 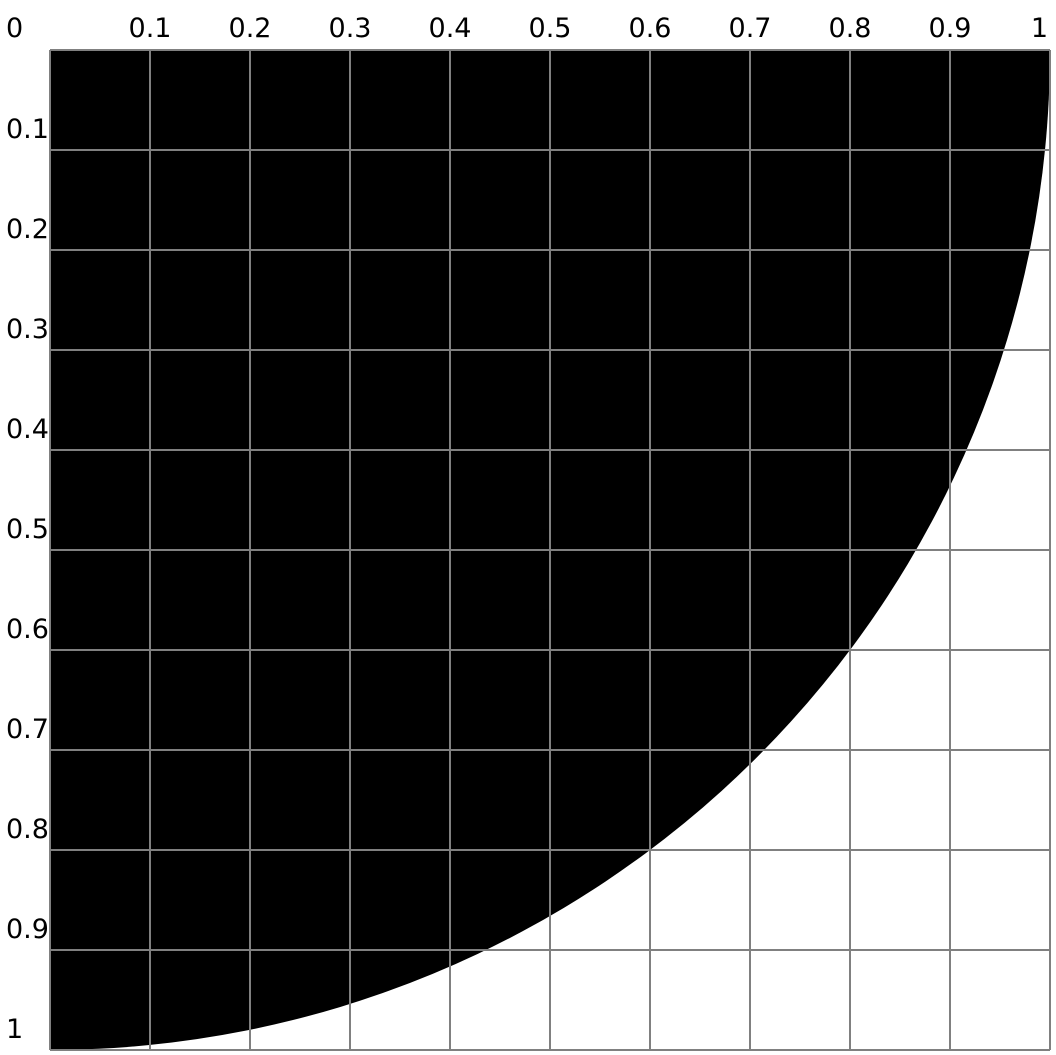 What do you see at coordinates (588, 28) in the screenshot?
I see `x-tick-labels: 0.1 0.2 0.3 0.4 0.5 0.6 0.7 0.8 0.9 1` at bounding box center [588, 28].